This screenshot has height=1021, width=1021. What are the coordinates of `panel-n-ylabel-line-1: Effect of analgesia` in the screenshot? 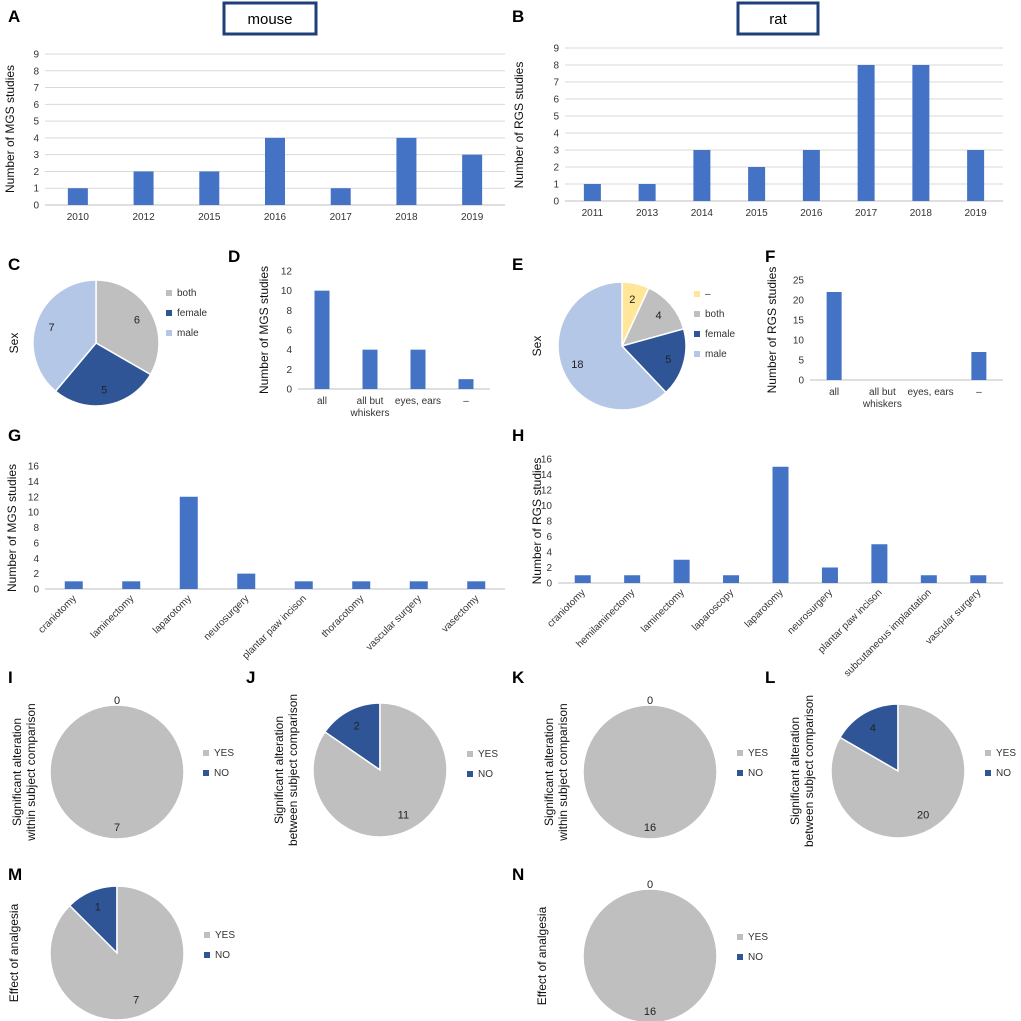 It's located at (542, 955).